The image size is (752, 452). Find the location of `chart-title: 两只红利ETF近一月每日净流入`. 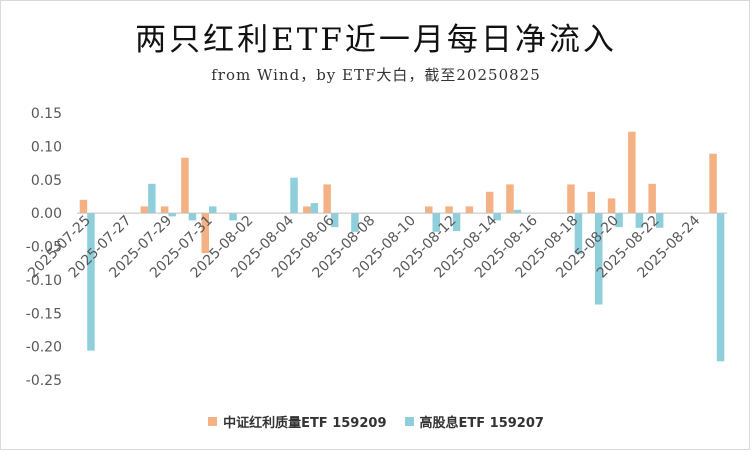

chart-title: 两只红利ETF近一月每日净流入 is located at coordinates (376, 40).